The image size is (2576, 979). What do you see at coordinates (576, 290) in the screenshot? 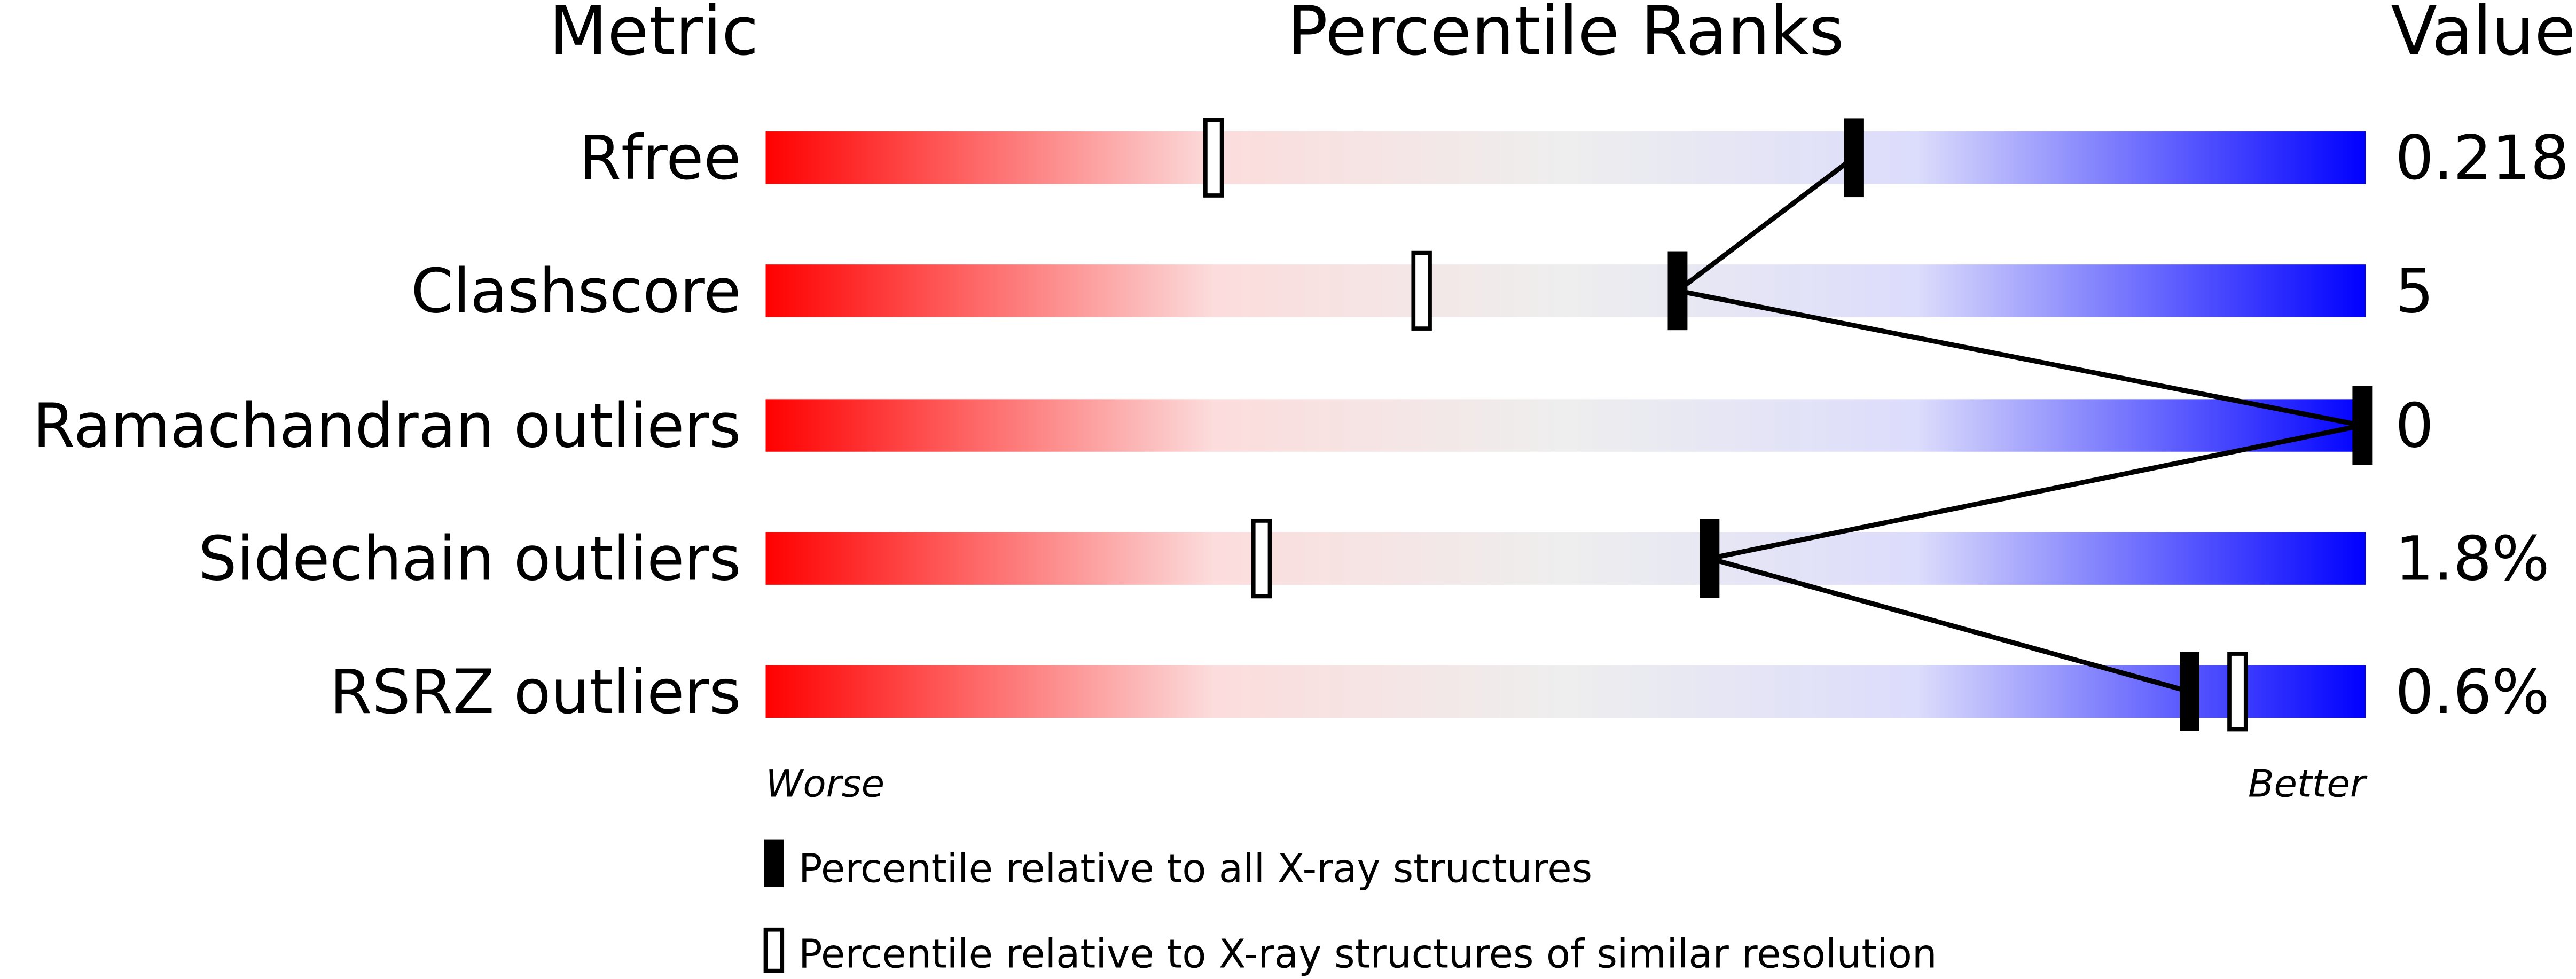
I see `metric-label: Clashscore` at bounding box center [576, 290].